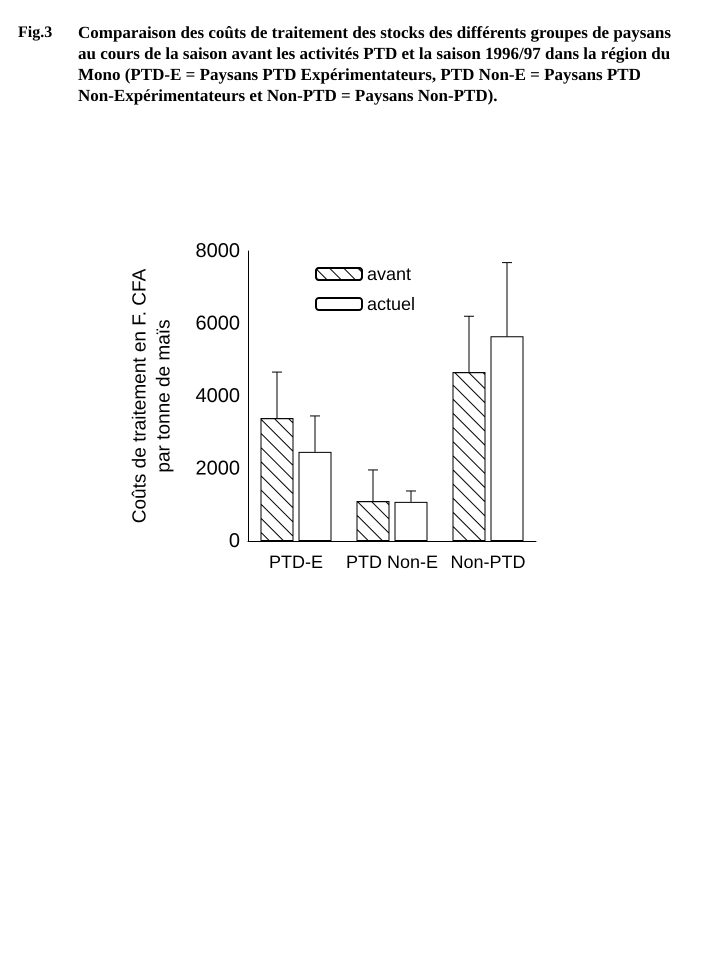 This screenshot has height=959, width=719. I want to click on y-tick-label: 8000, so click(218, 251).